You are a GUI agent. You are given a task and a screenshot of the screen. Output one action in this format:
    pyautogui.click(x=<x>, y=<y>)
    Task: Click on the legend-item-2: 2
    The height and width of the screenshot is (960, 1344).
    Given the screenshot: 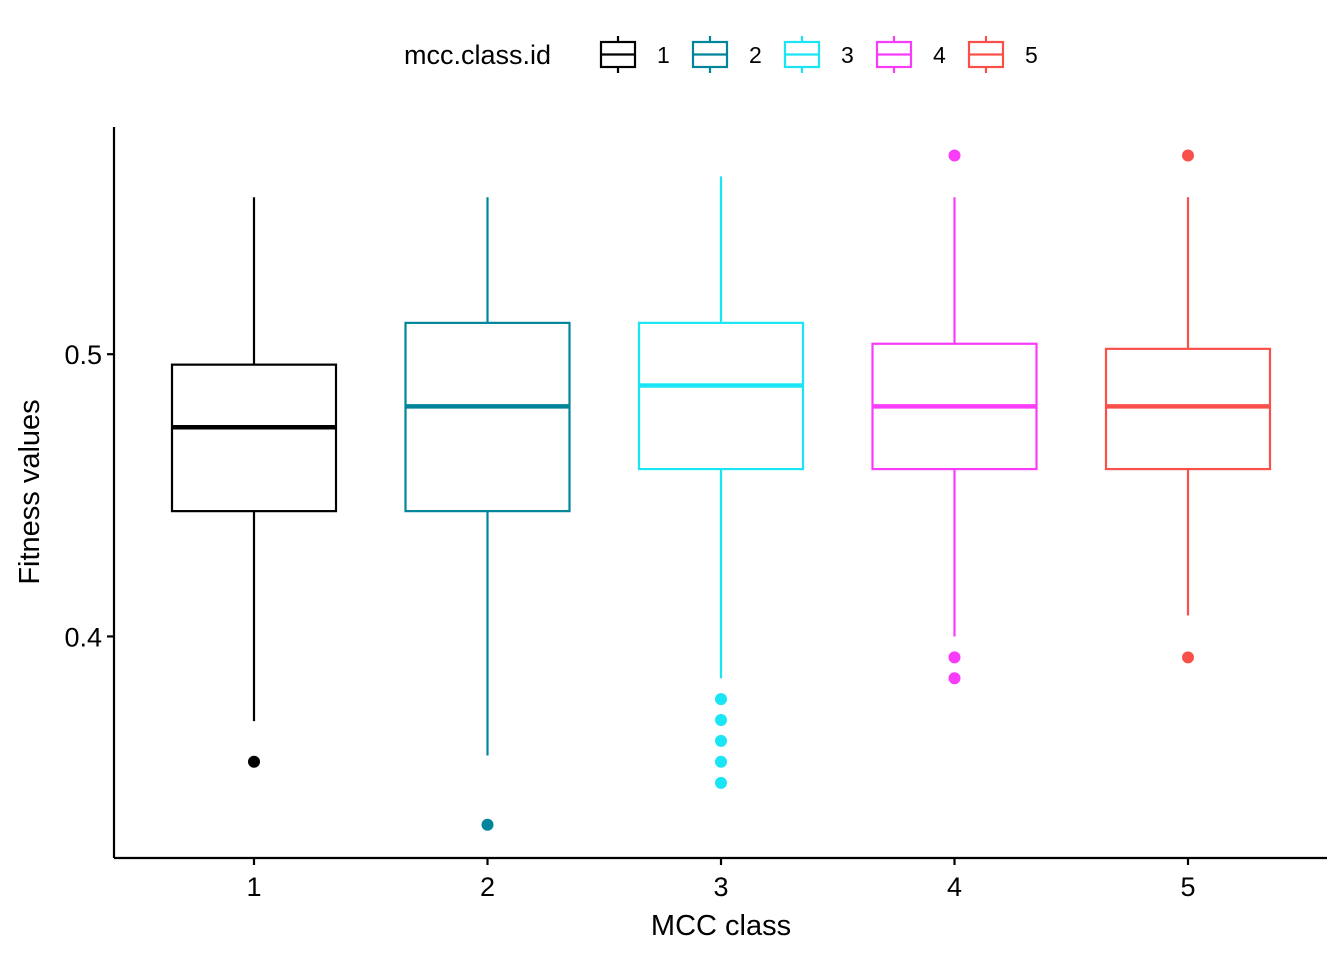 What is the action you would take?
    pyautogui.click(x=726, y=54)
    